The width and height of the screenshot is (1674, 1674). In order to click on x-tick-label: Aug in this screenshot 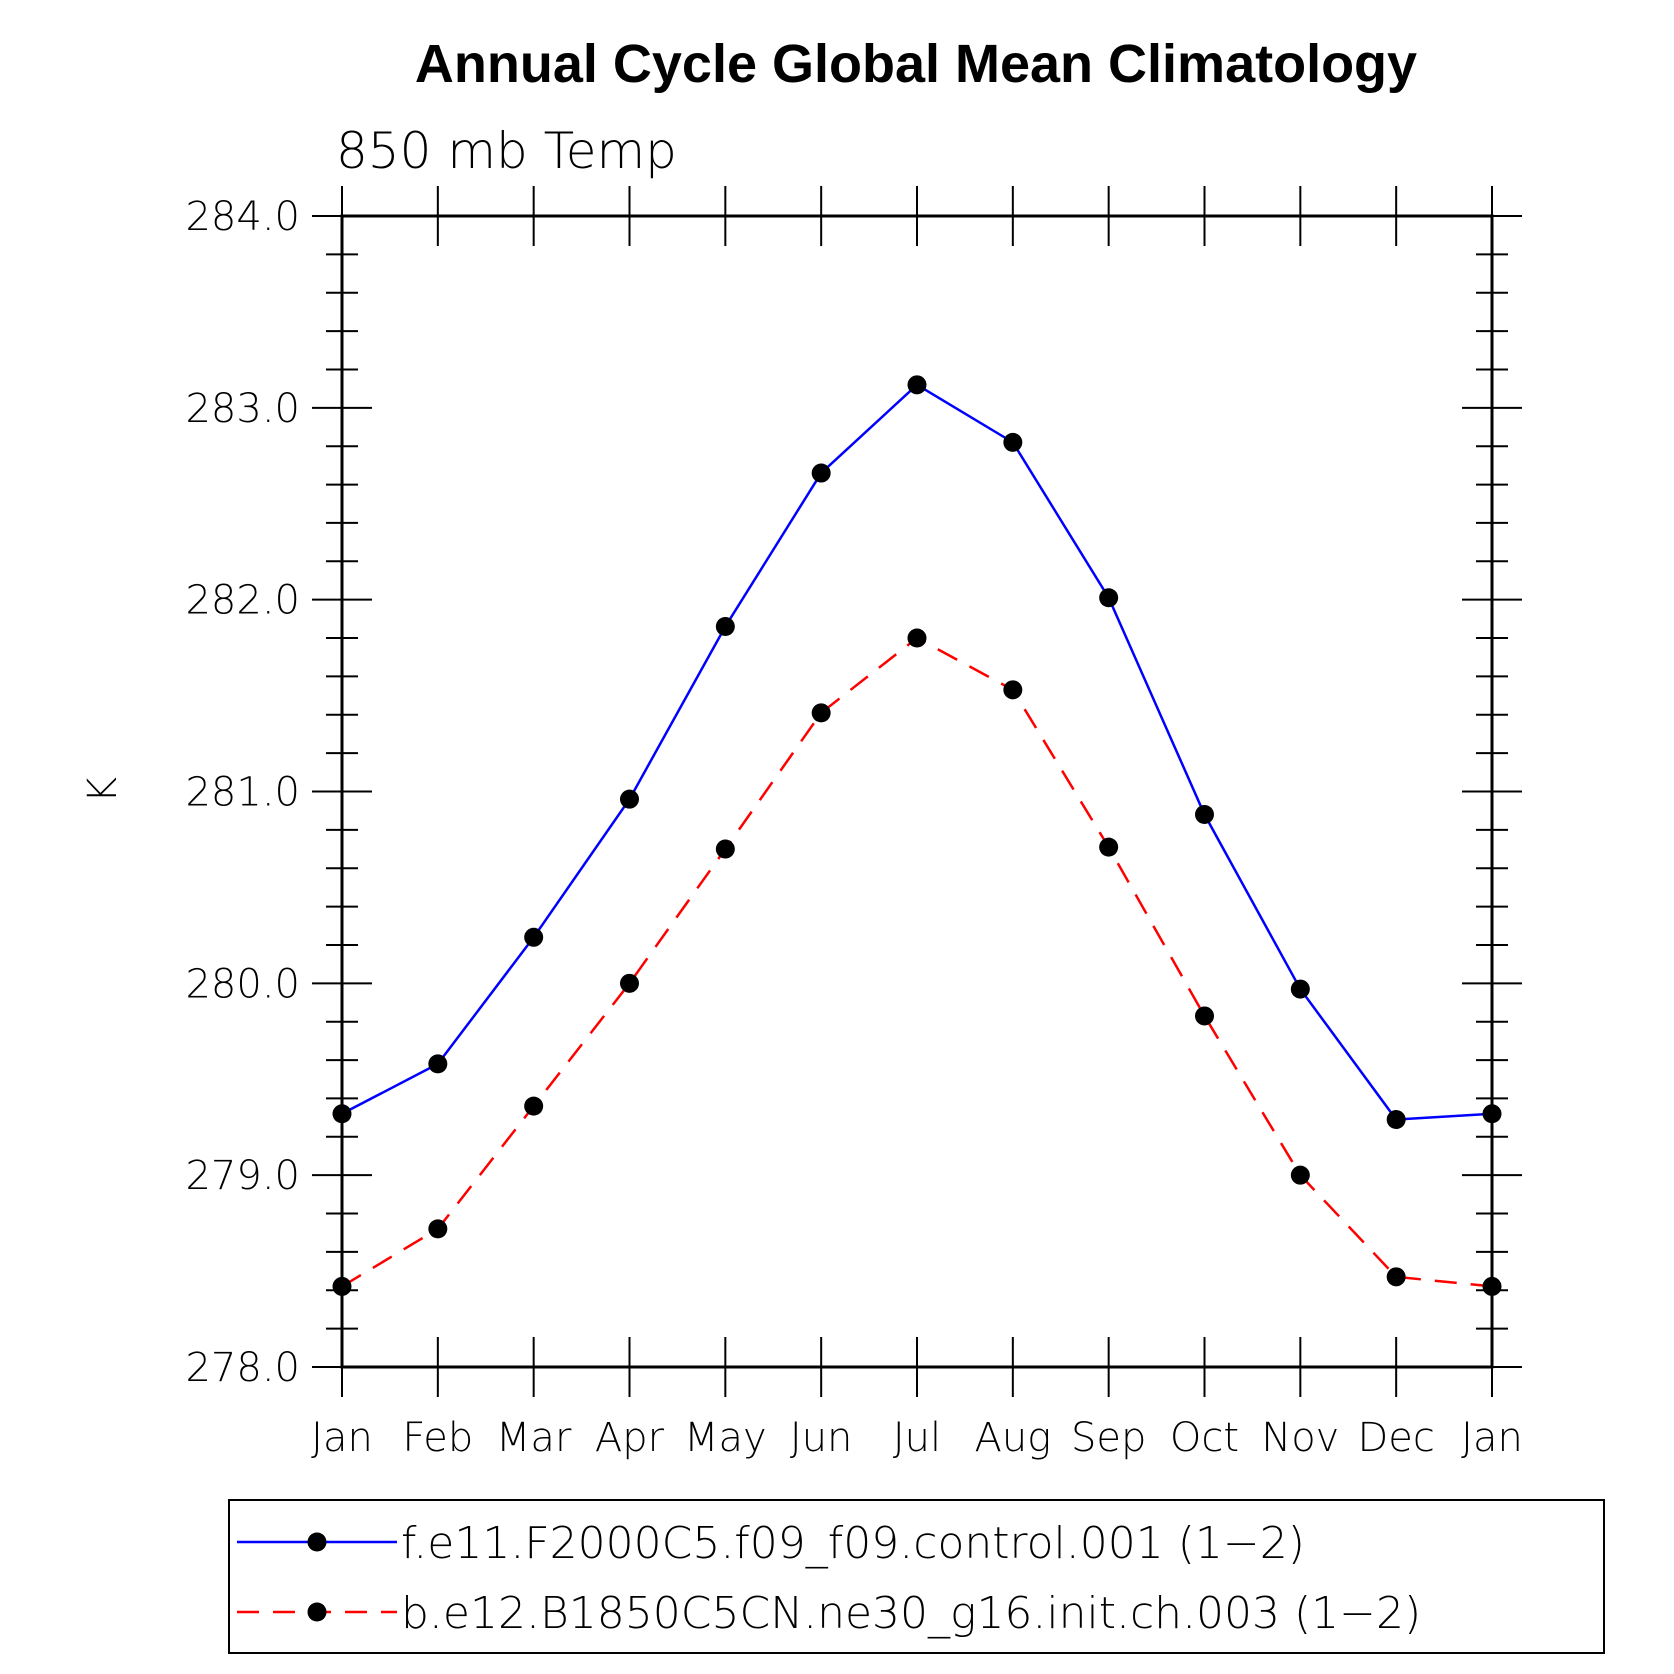, I will do `click(1012, 1438)`.